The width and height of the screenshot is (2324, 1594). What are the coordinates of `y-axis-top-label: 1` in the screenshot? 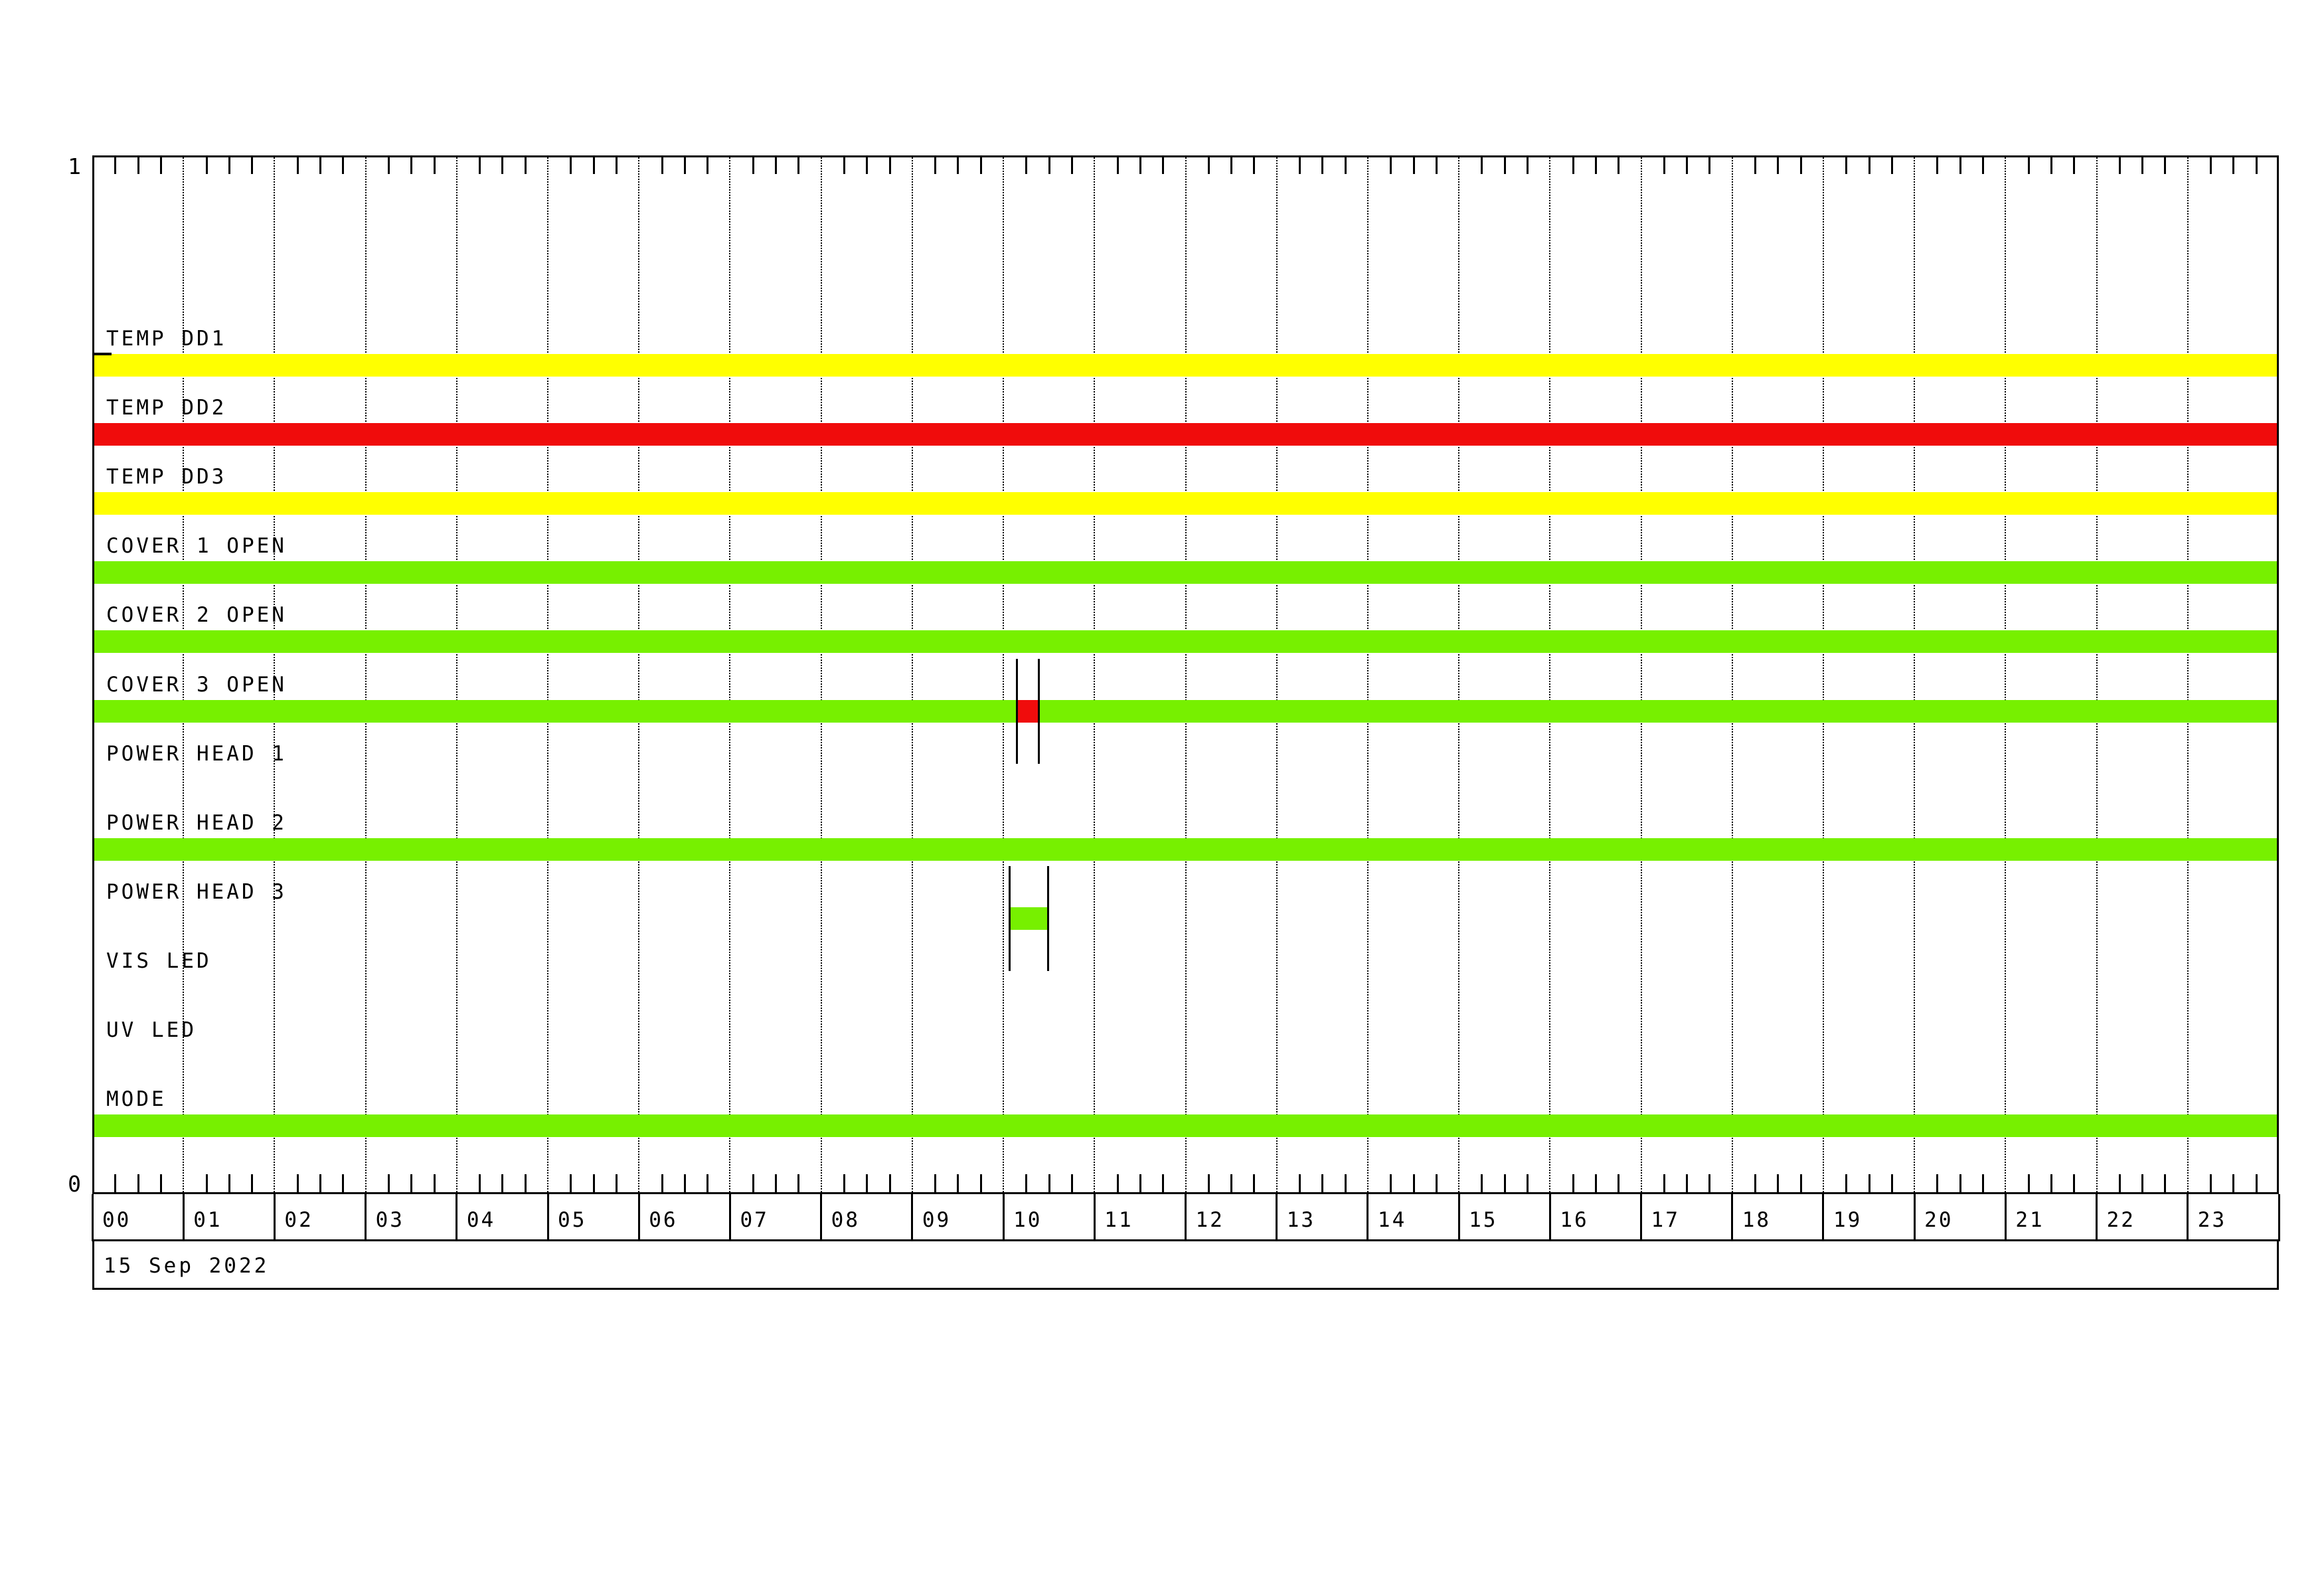 It's located at (75, 166).